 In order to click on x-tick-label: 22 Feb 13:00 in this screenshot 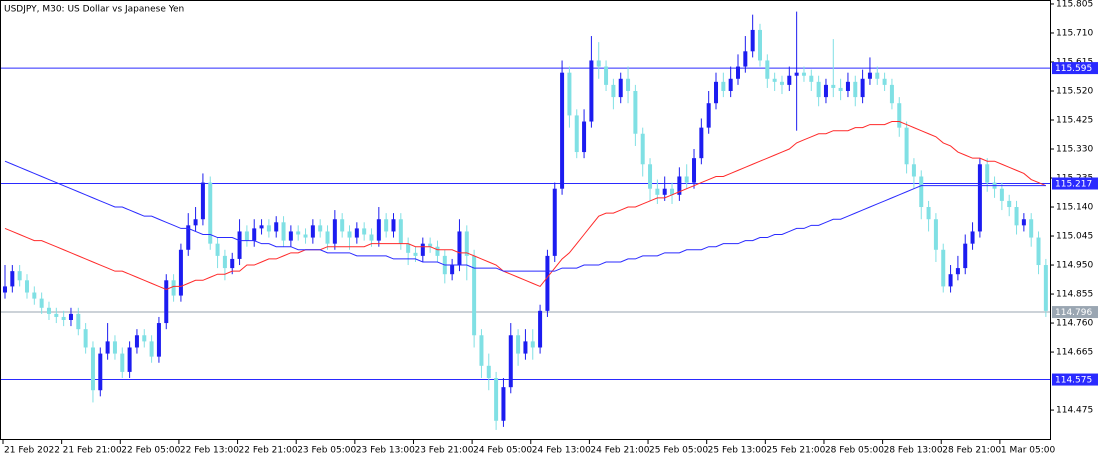, I will do `click(209, 451)`.